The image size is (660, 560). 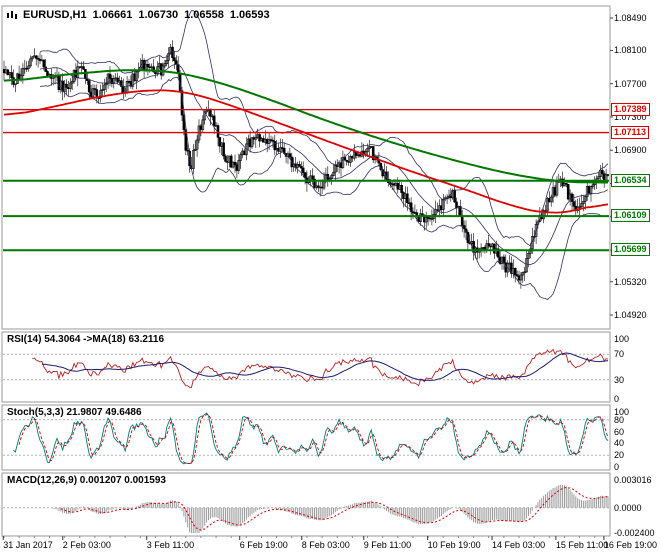 What do you see at coordinates (74, 412) in the screenshot?
I see `stoch-indicator-label: Stoch(5,3,3) 21.9807 49.6486` at bounding box center [74, 412].